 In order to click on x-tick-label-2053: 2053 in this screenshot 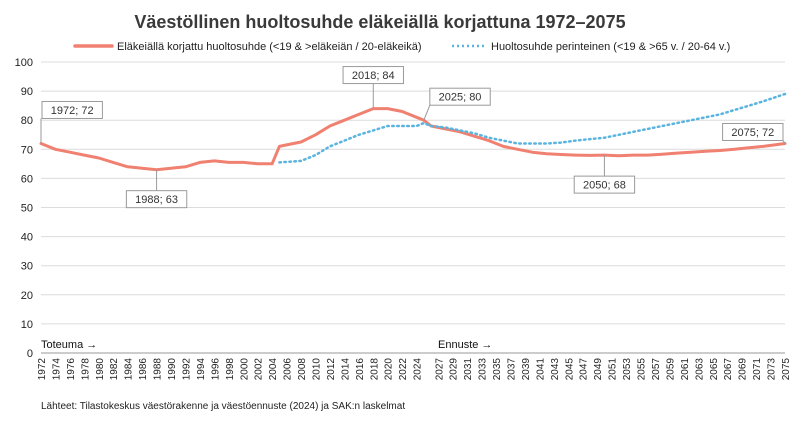, I will do `click(627, 369)`.